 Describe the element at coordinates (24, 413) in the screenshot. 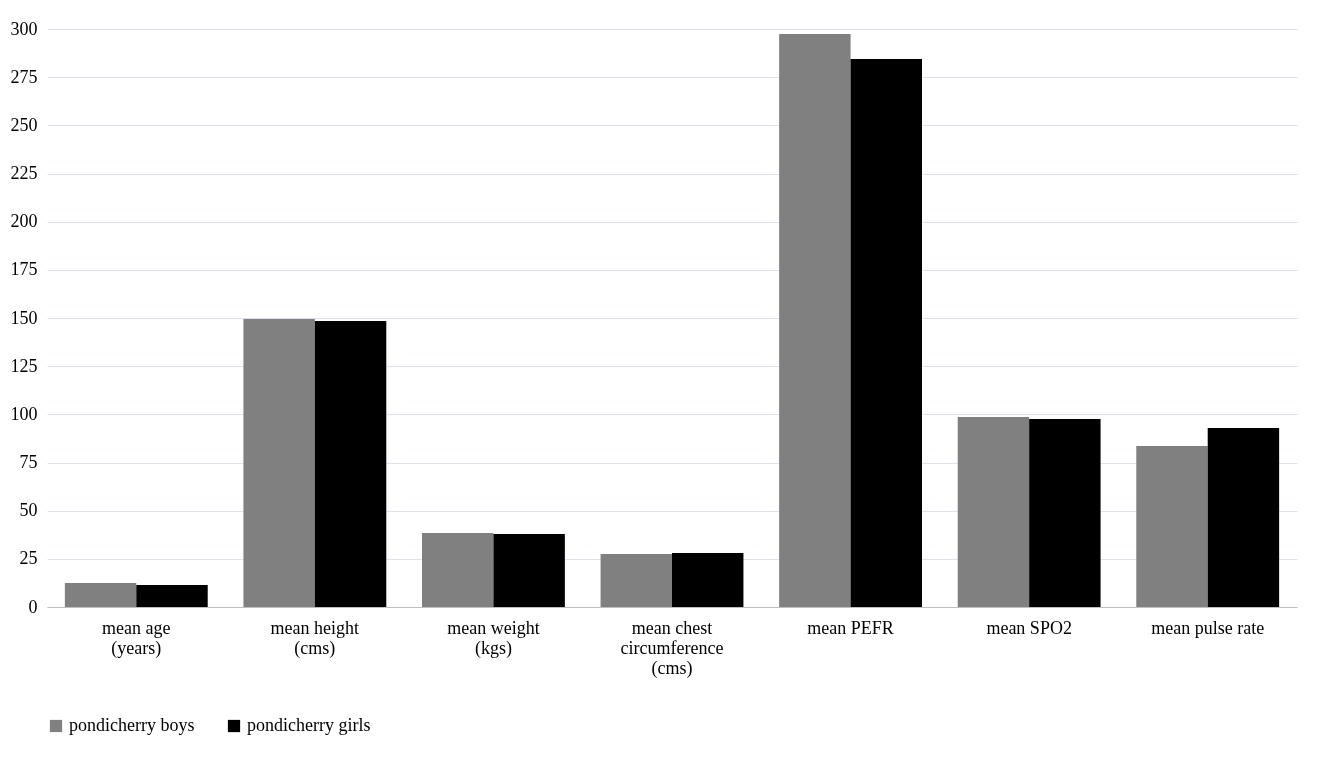

I see `y-tick-label: 100` at that location.